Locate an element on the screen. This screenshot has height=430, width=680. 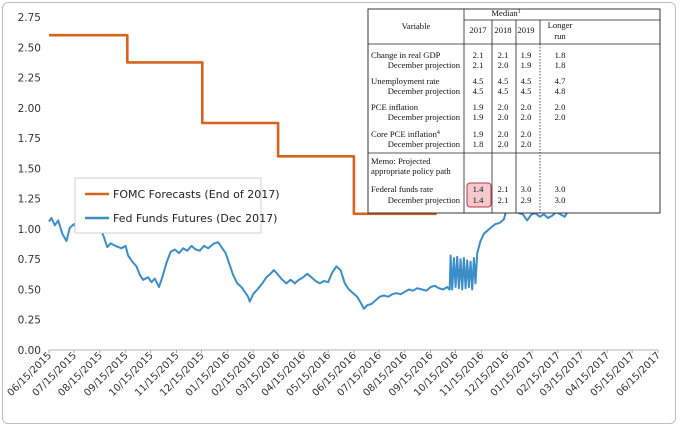
table-header-year: 2019 is located at coordinates (525, 30).